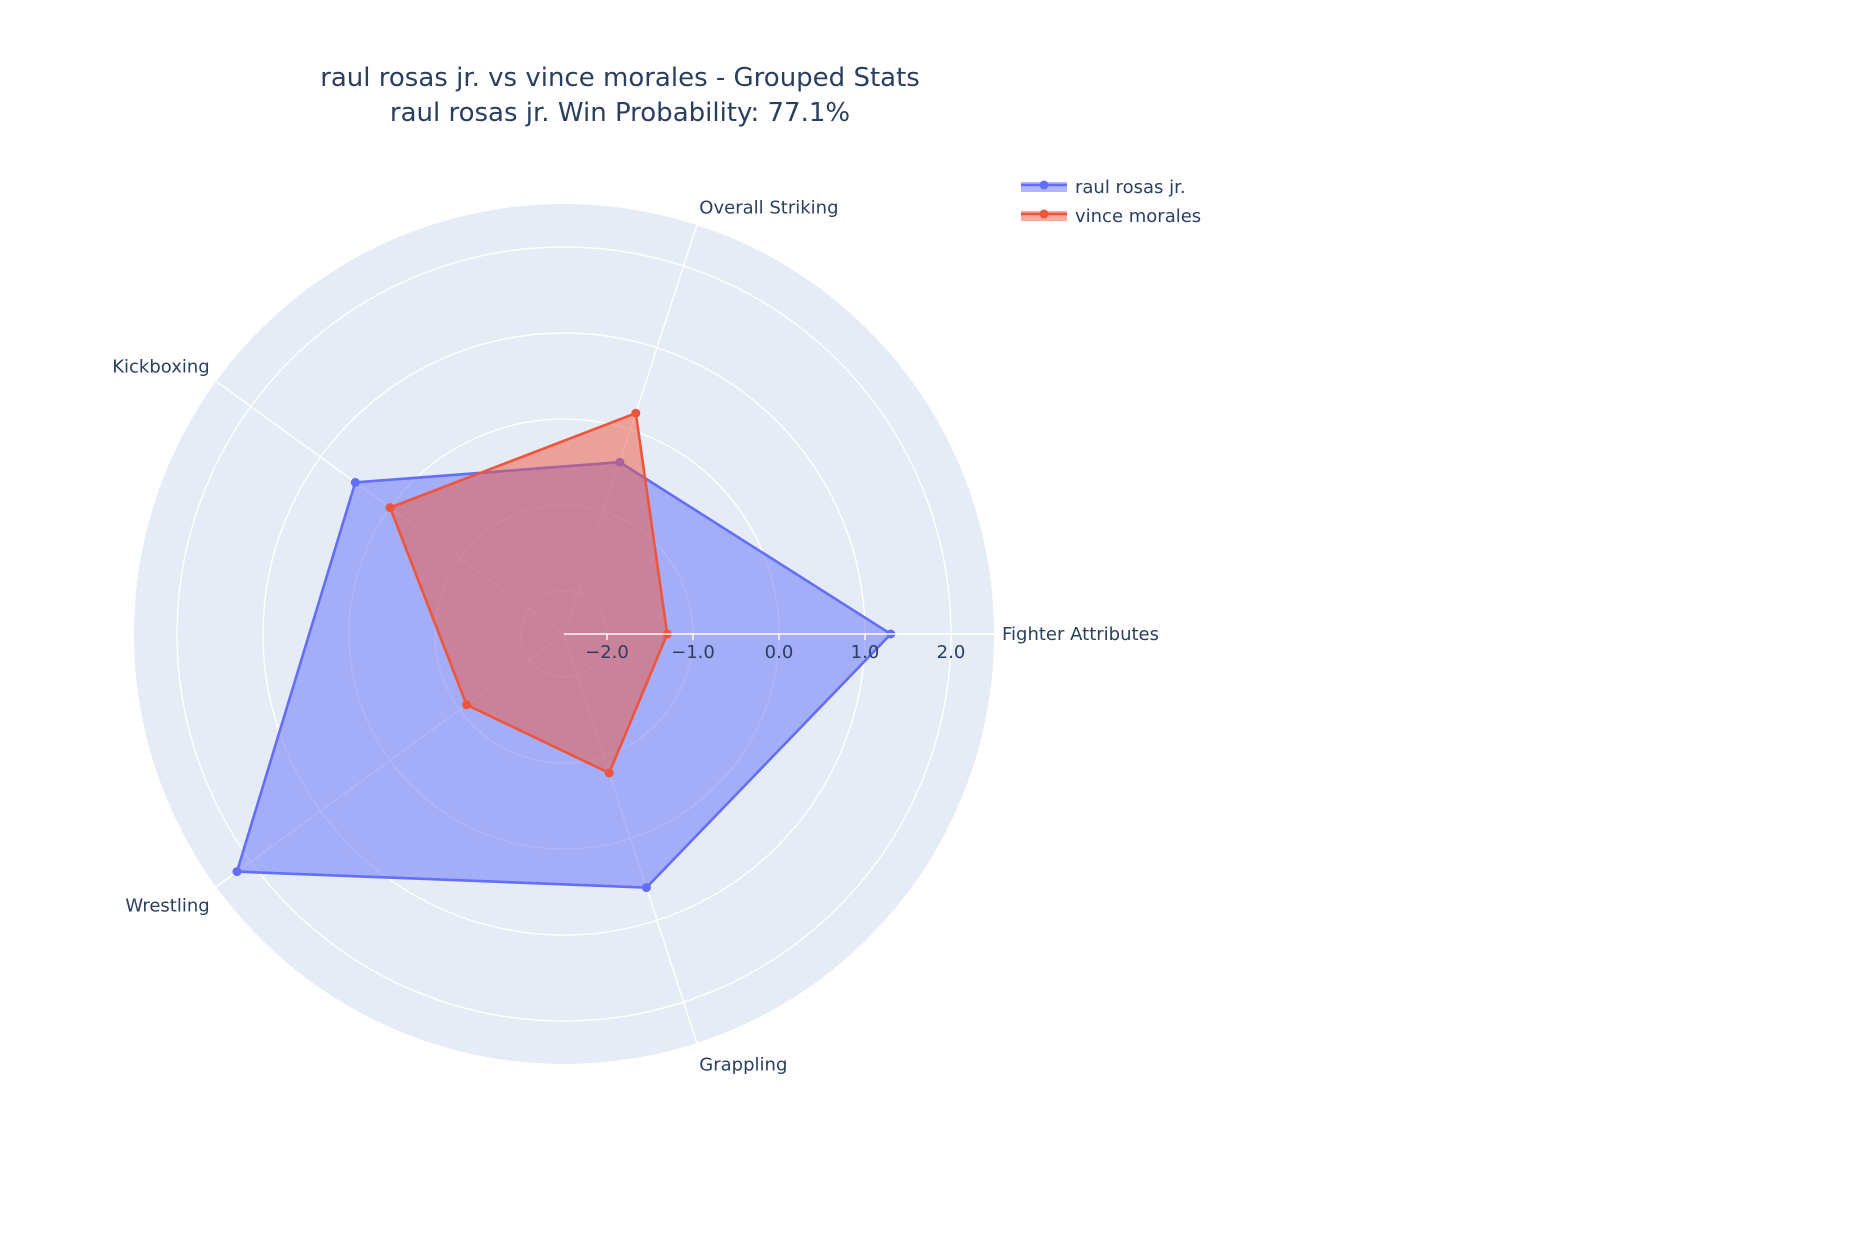 The image size is (1858, 1260). What do you see at coordinates (620, 113) in the screenshot?
I see `chart-subtitle: raul rosas jr. Win Probability: 77.1%` at bounding box center [620, 113].